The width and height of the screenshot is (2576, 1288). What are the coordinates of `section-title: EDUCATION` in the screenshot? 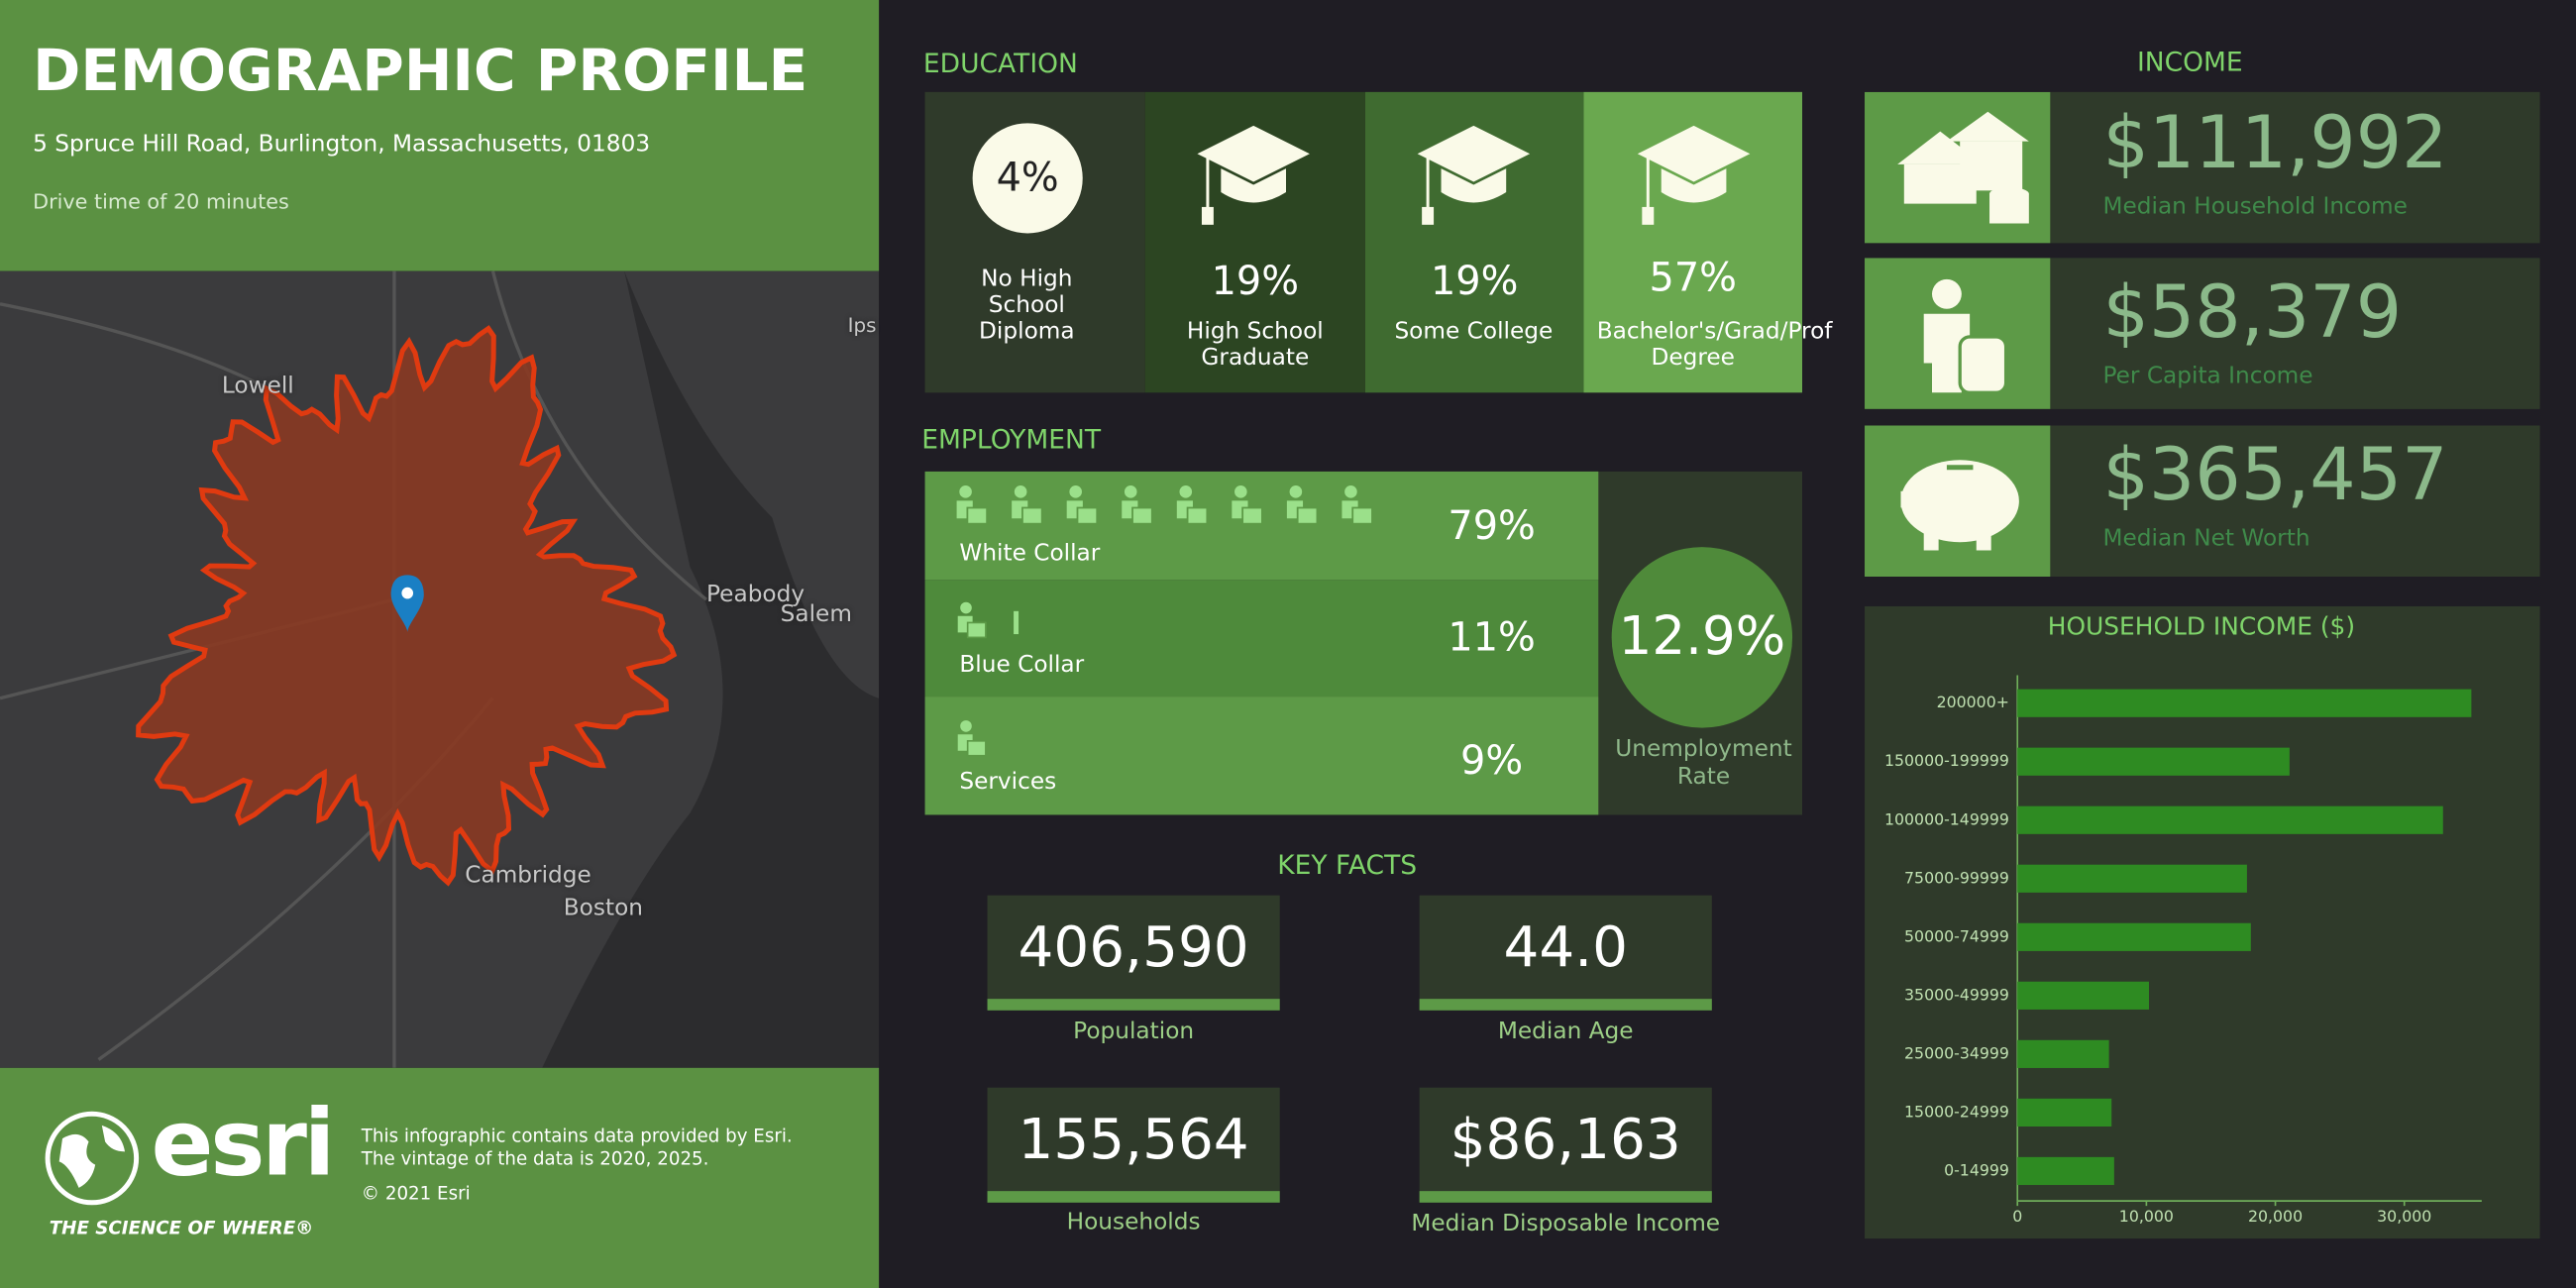 It's located at (1000, 64).